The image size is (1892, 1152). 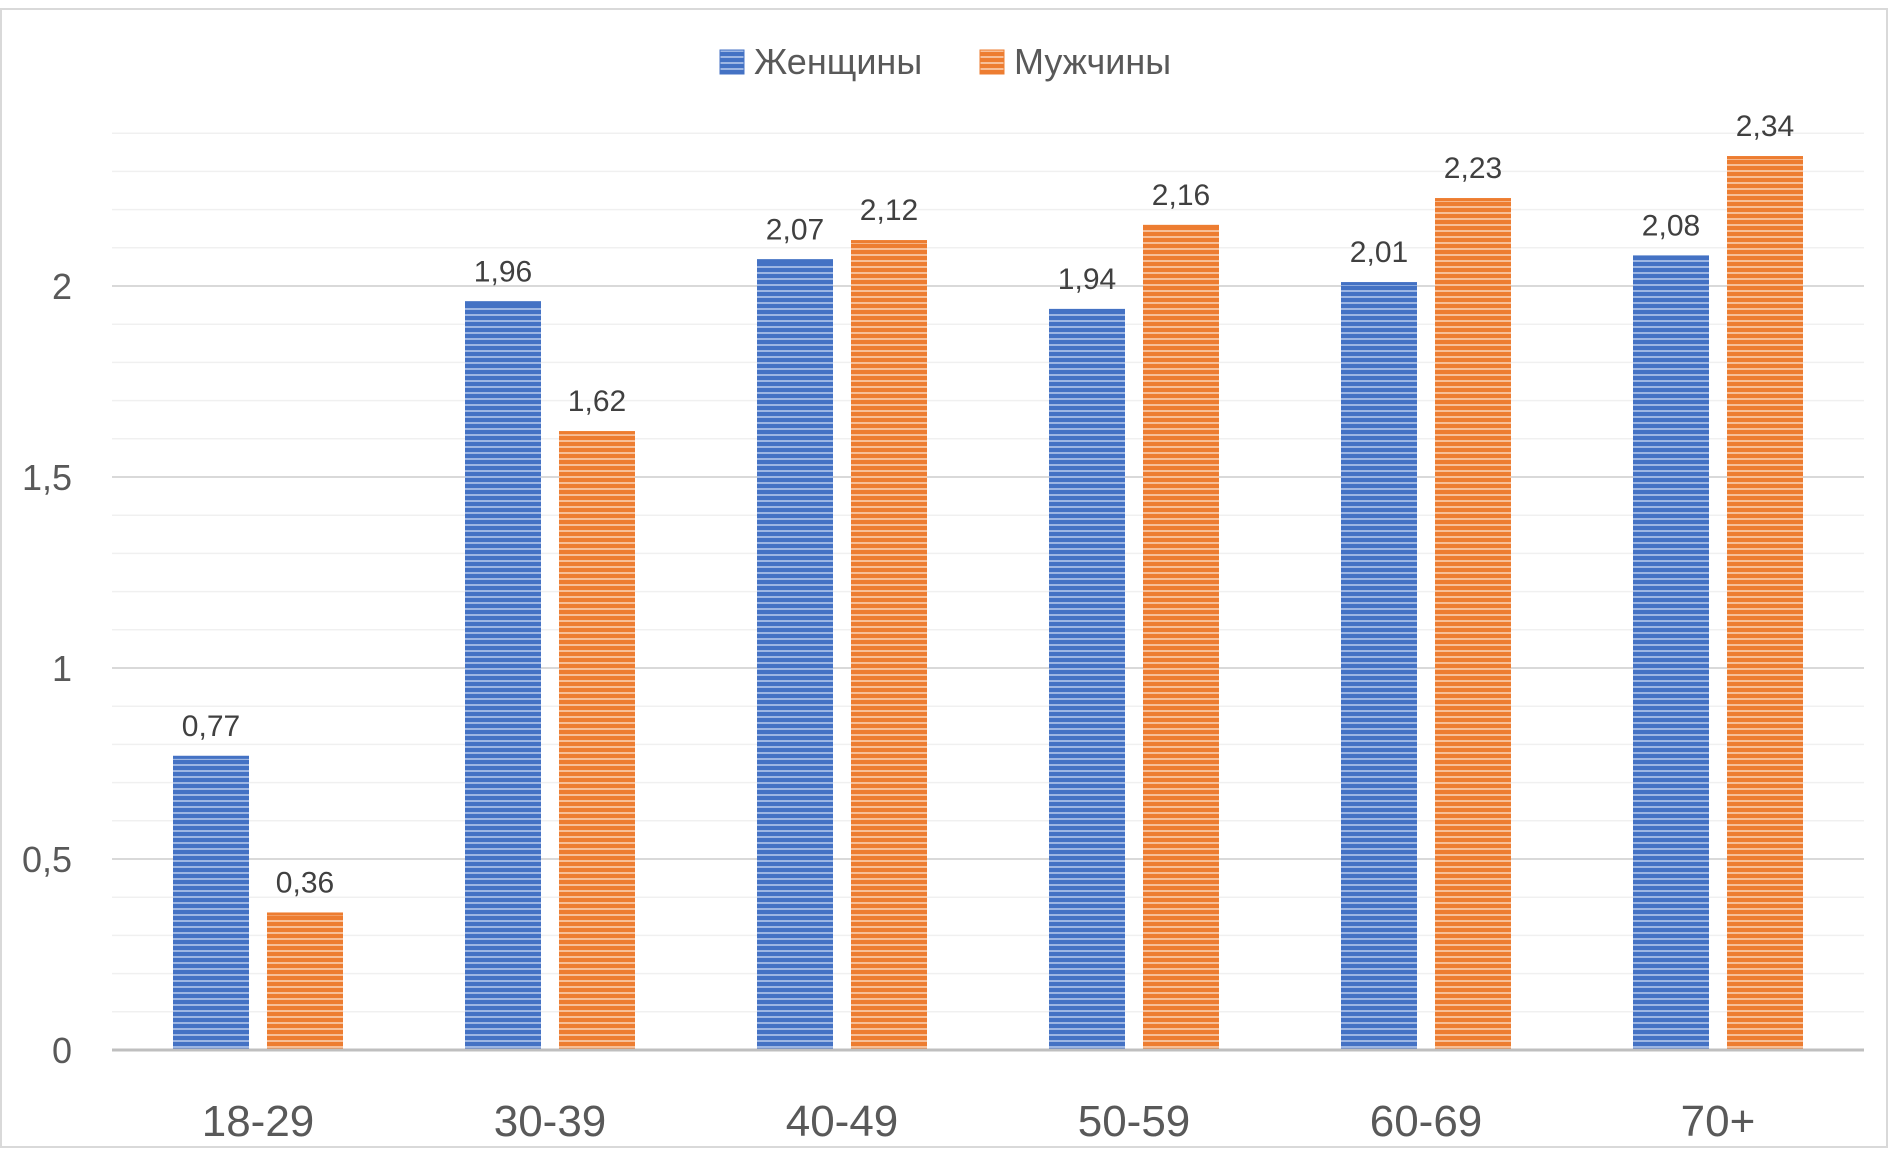 What do you see at coordinates (1092, 61) in the screenshot?
I see `legend-label: Мужчины` at bounding box center [1092, 61].